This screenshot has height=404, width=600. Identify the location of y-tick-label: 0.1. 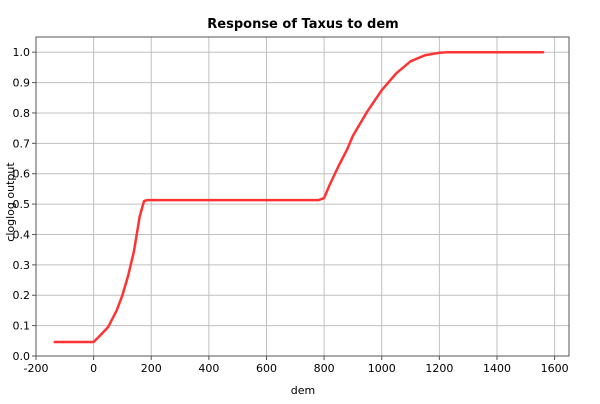
(22, 326).